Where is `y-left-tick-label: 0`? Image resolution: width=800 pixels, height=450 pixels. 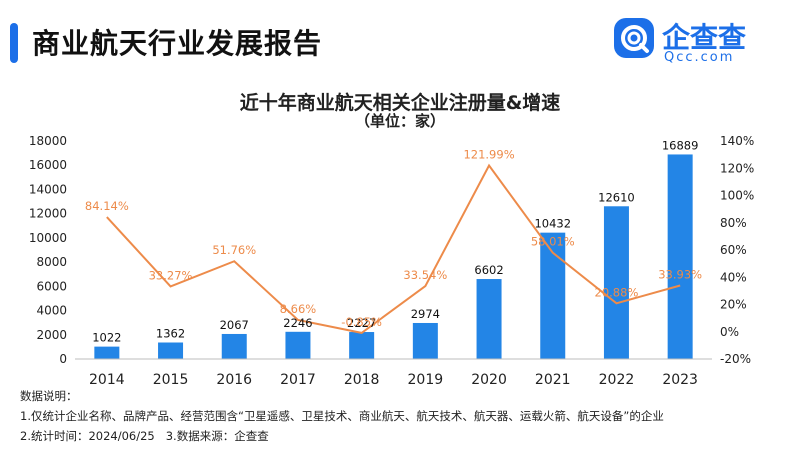
y-left-tick-label: 0 is located at coordinates (63, 359).